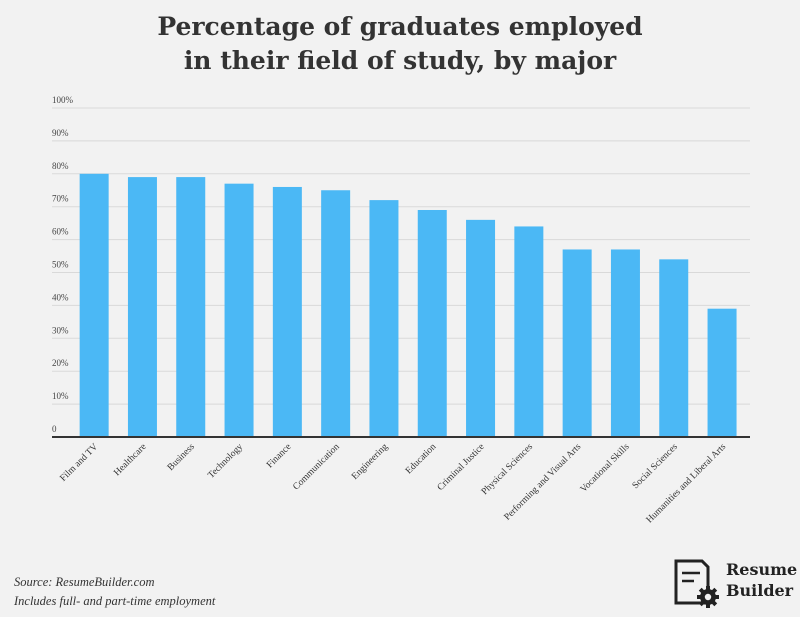  I want to click on y-tick-label: 30%, so click(60, 330).